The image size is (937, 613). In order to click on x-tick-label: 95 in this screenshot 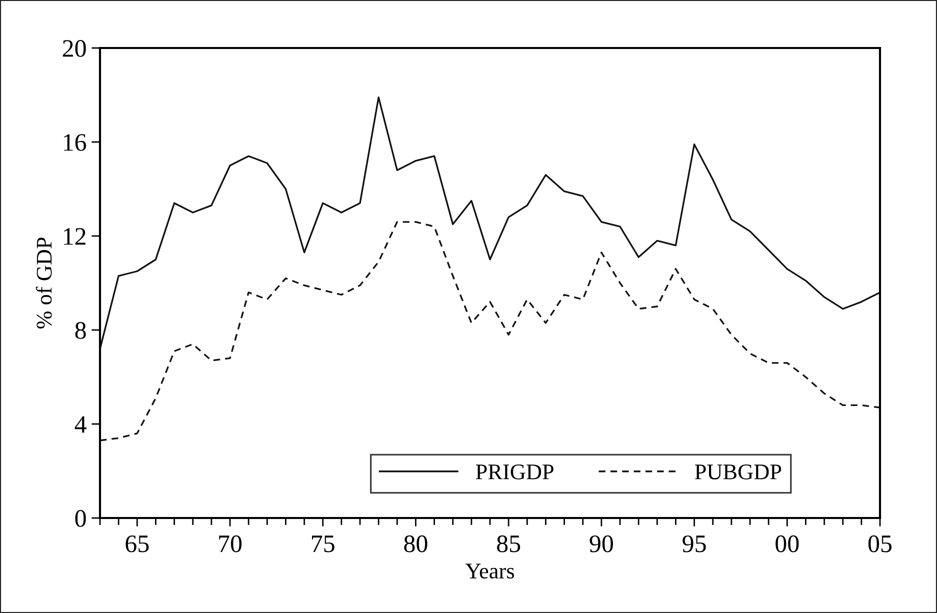, I will do `click(694, 543)`.